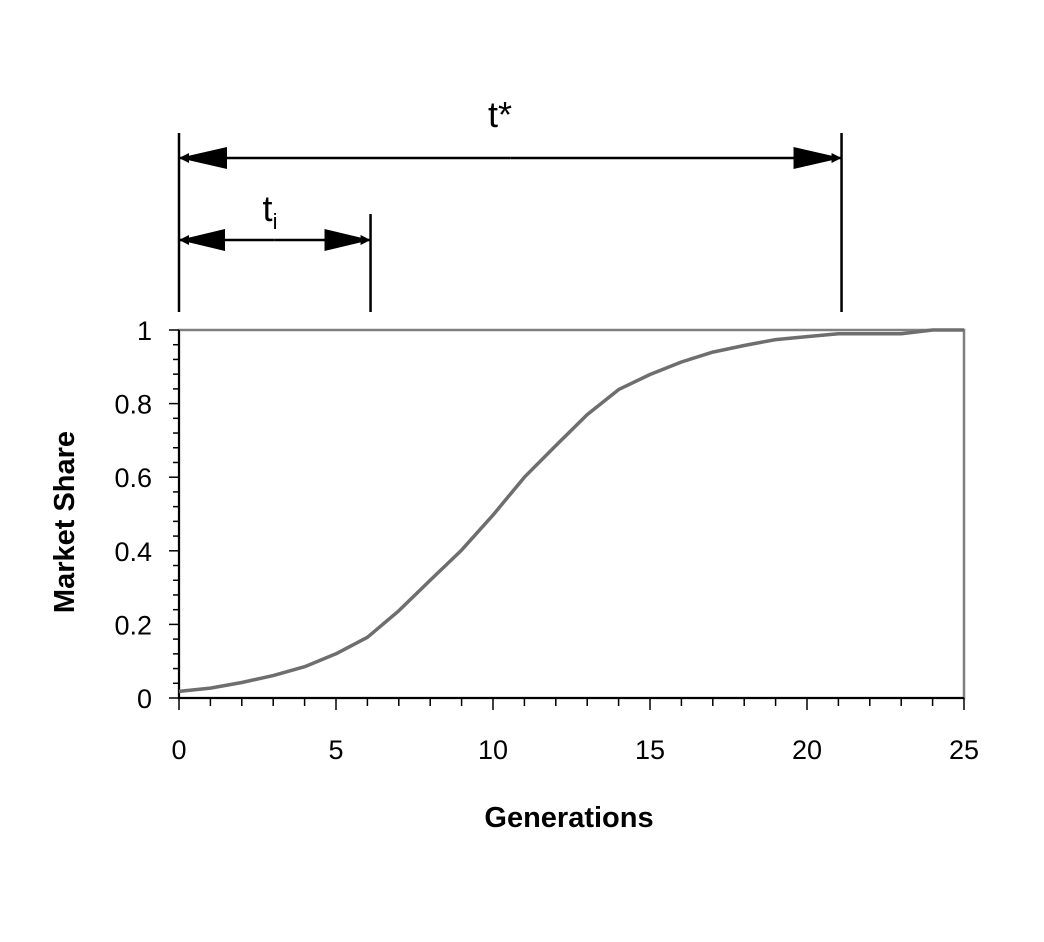  I want to click on x-tick-label: 0, so click(178, 750).